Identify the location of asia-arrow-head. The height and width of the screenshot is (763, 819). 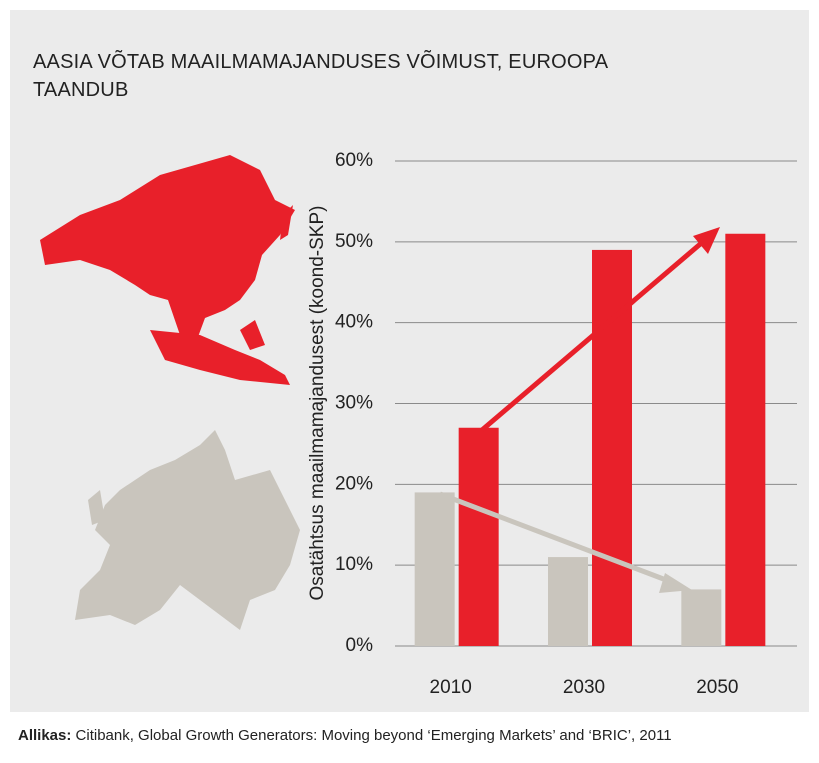
(706, 240).